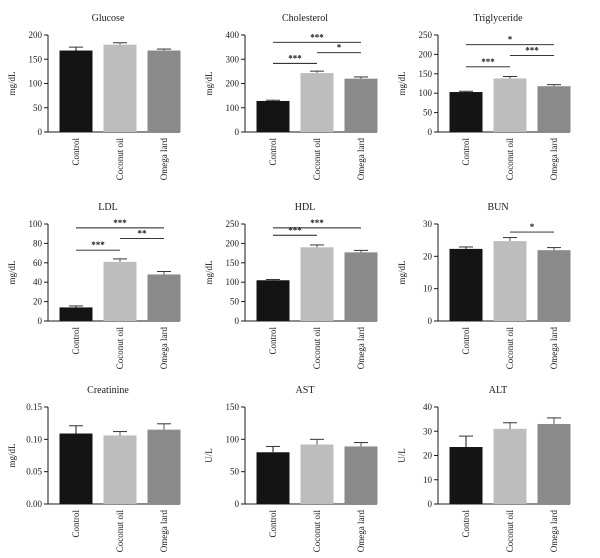 Image resolution: width=600 pixels, height=558 pixels. I want to click on chart-title: Creatinine, so click(108, 390).